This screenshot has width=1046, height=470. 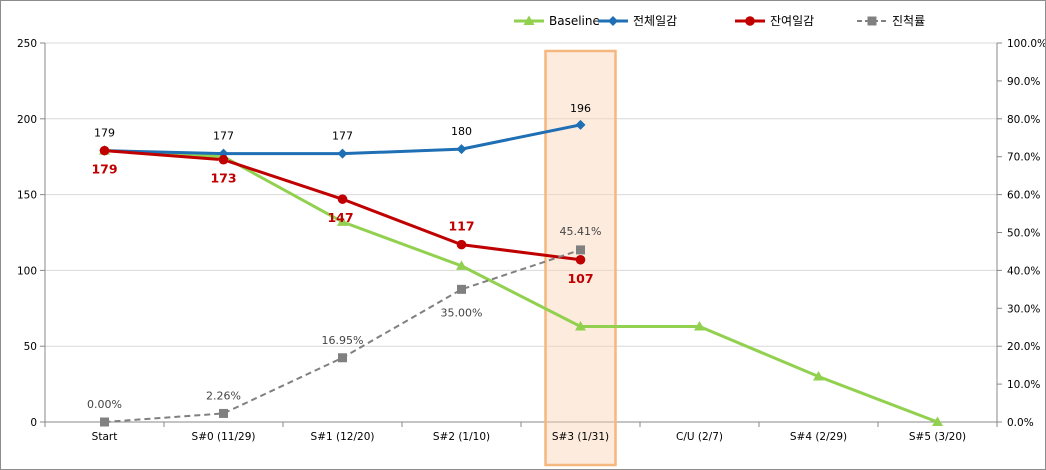 What do you see at coordinates (1023, 271) in the screenshot?
I see `y2-tick-label: 40.0%` at bounding box center [1023, 271].